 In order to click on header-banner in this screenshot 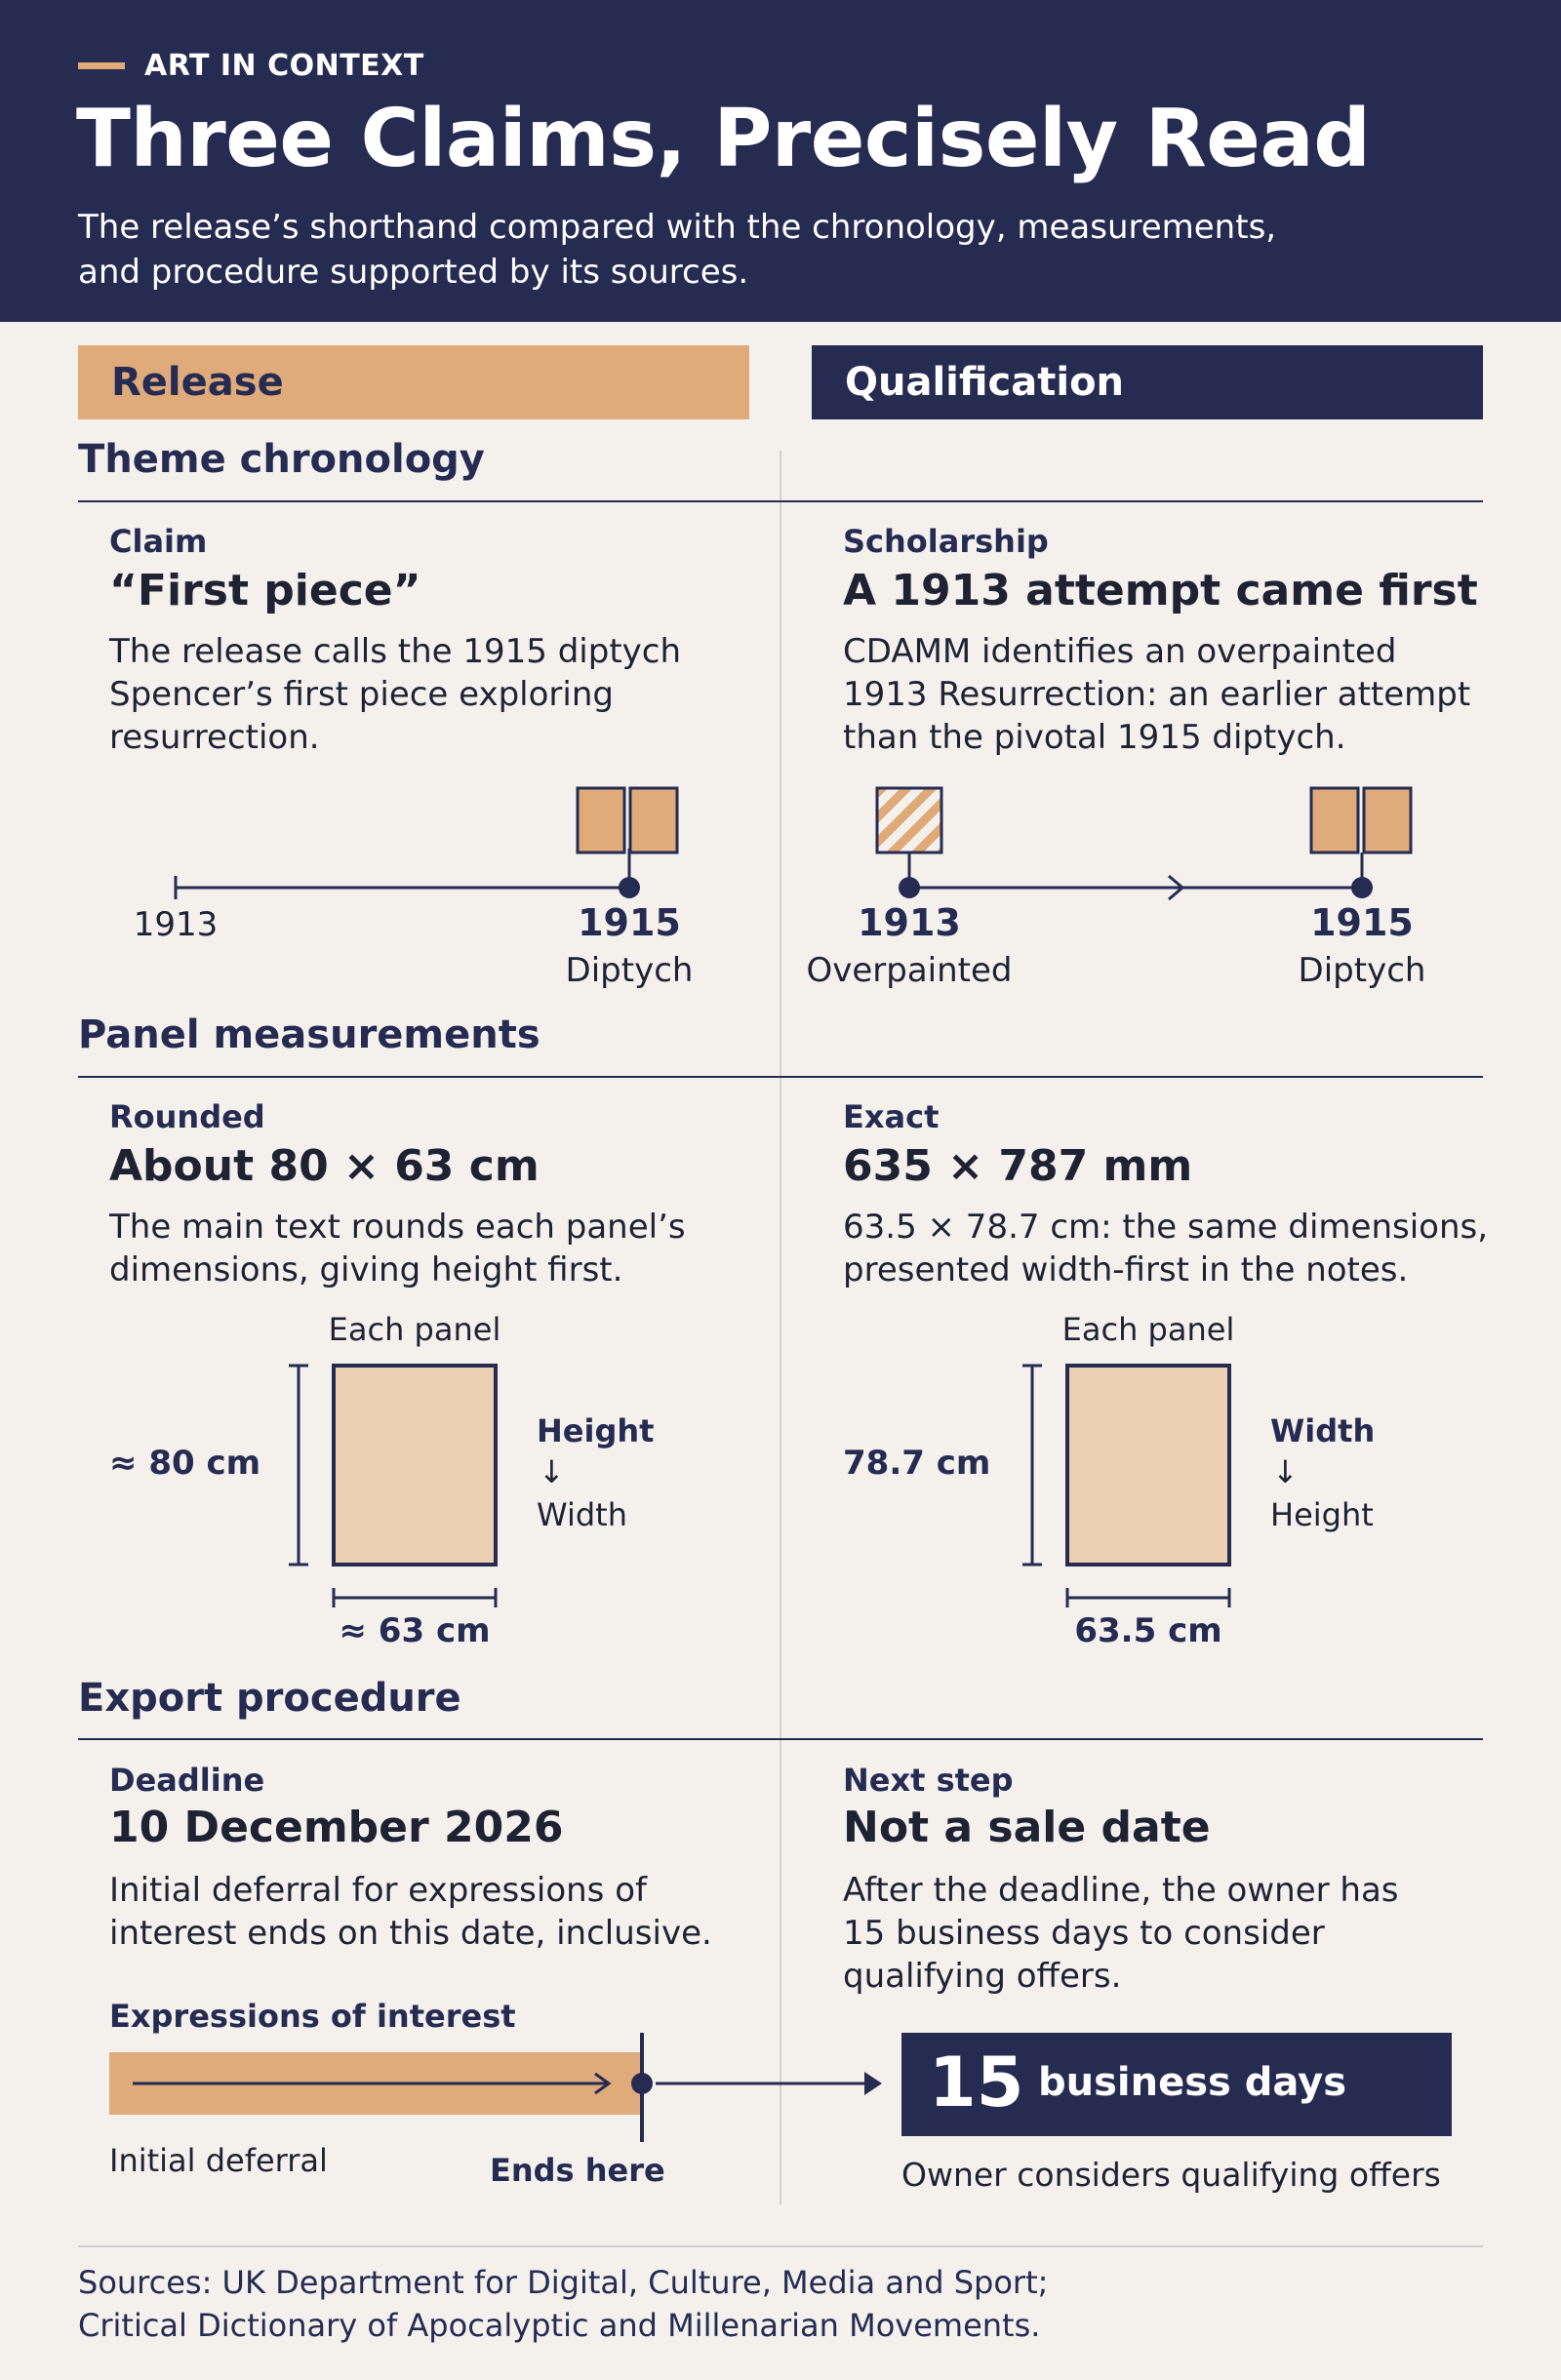, I will do `click(780, 161)`.